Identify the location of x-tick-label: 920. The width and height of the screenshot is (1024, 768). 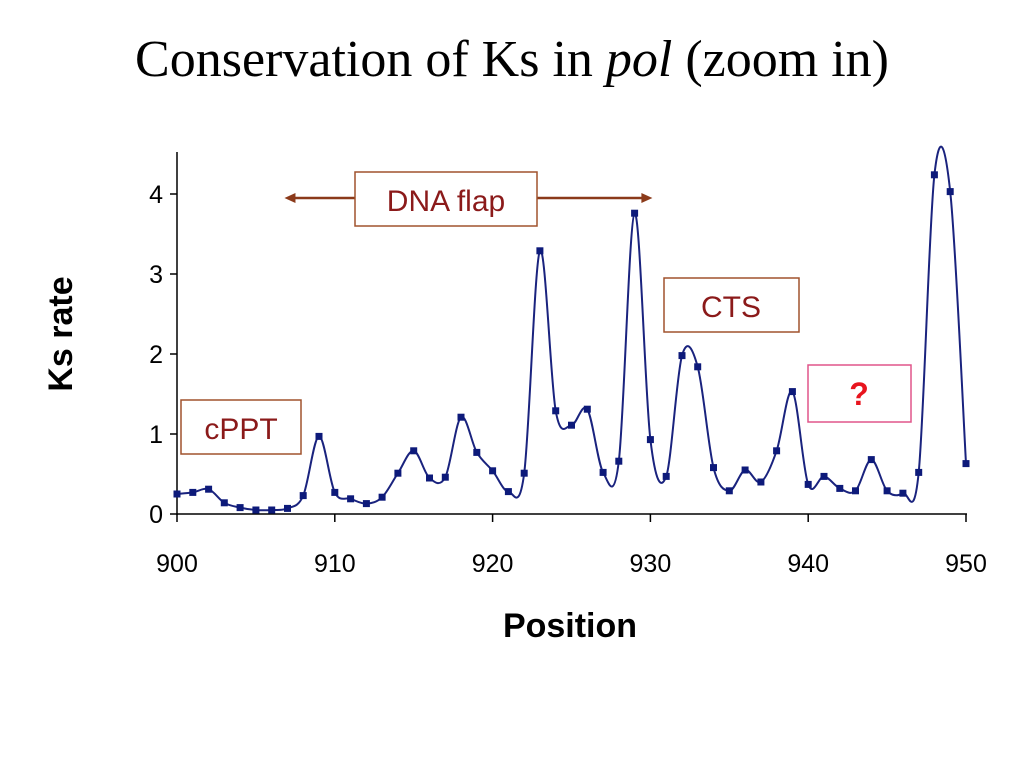
(493, 564).